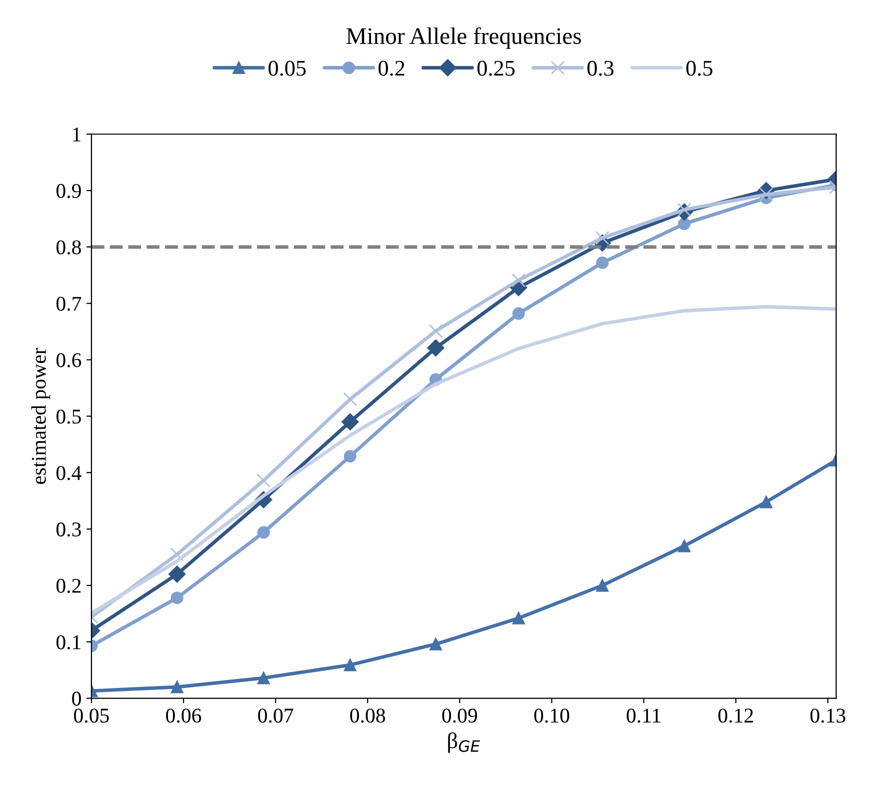 This screenshot has height=789, width=871. Describe the element at coordinates (76, 135) in the screenshot. I see `y-tick-label: 1` at that location.